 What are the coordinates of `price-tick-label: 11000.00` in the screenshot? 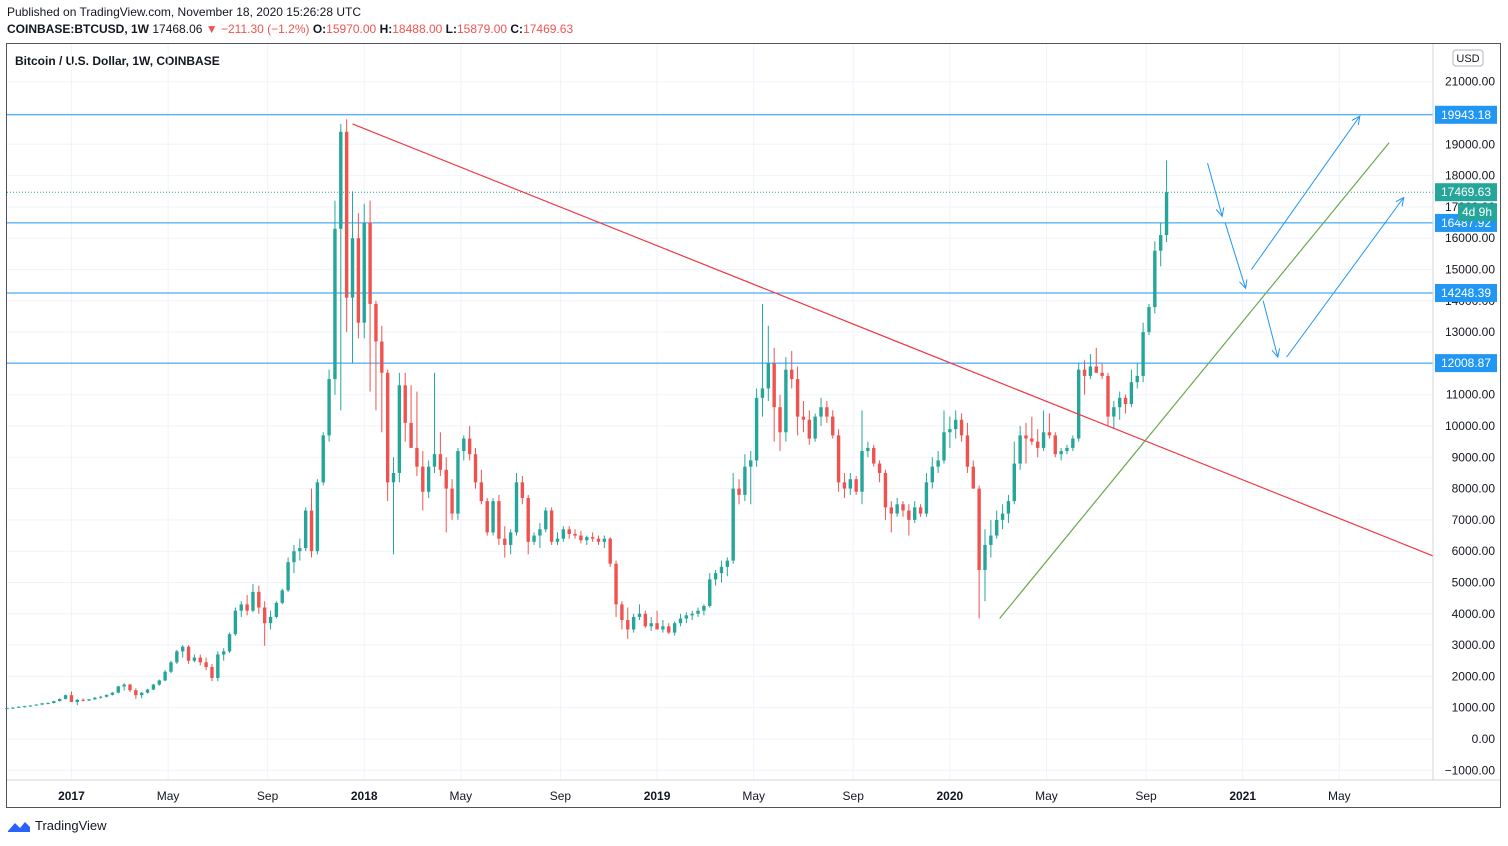 It's located at (1470, 395).